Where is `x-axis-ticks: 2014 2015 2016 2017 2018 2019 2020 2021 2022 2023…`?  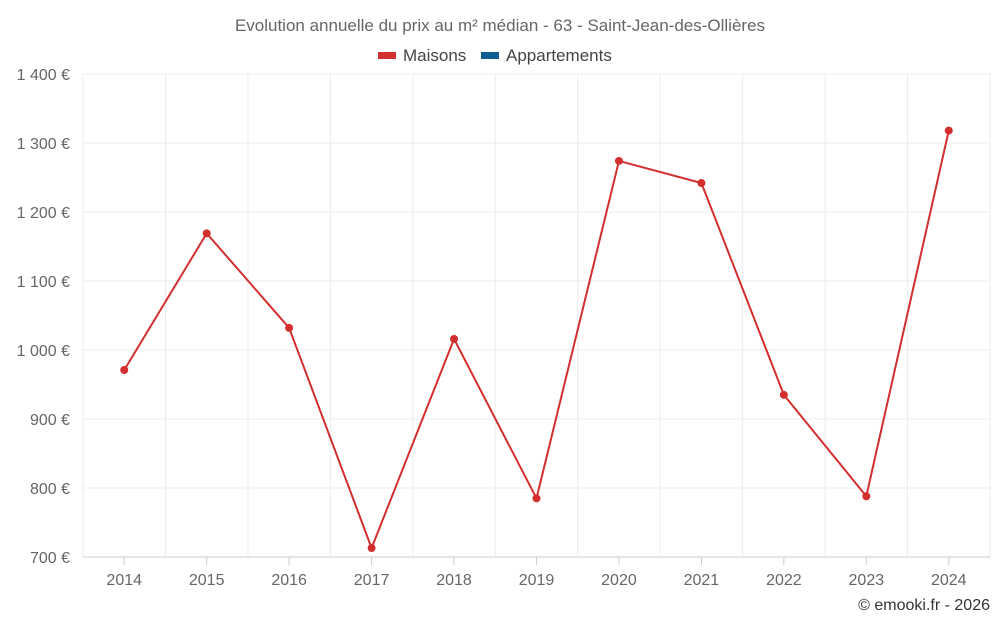
x-axis-ticks: 2014 2015 2016 2017 2018 2019 2020 2021 2022 2023… is located at coordinates (536, 573).